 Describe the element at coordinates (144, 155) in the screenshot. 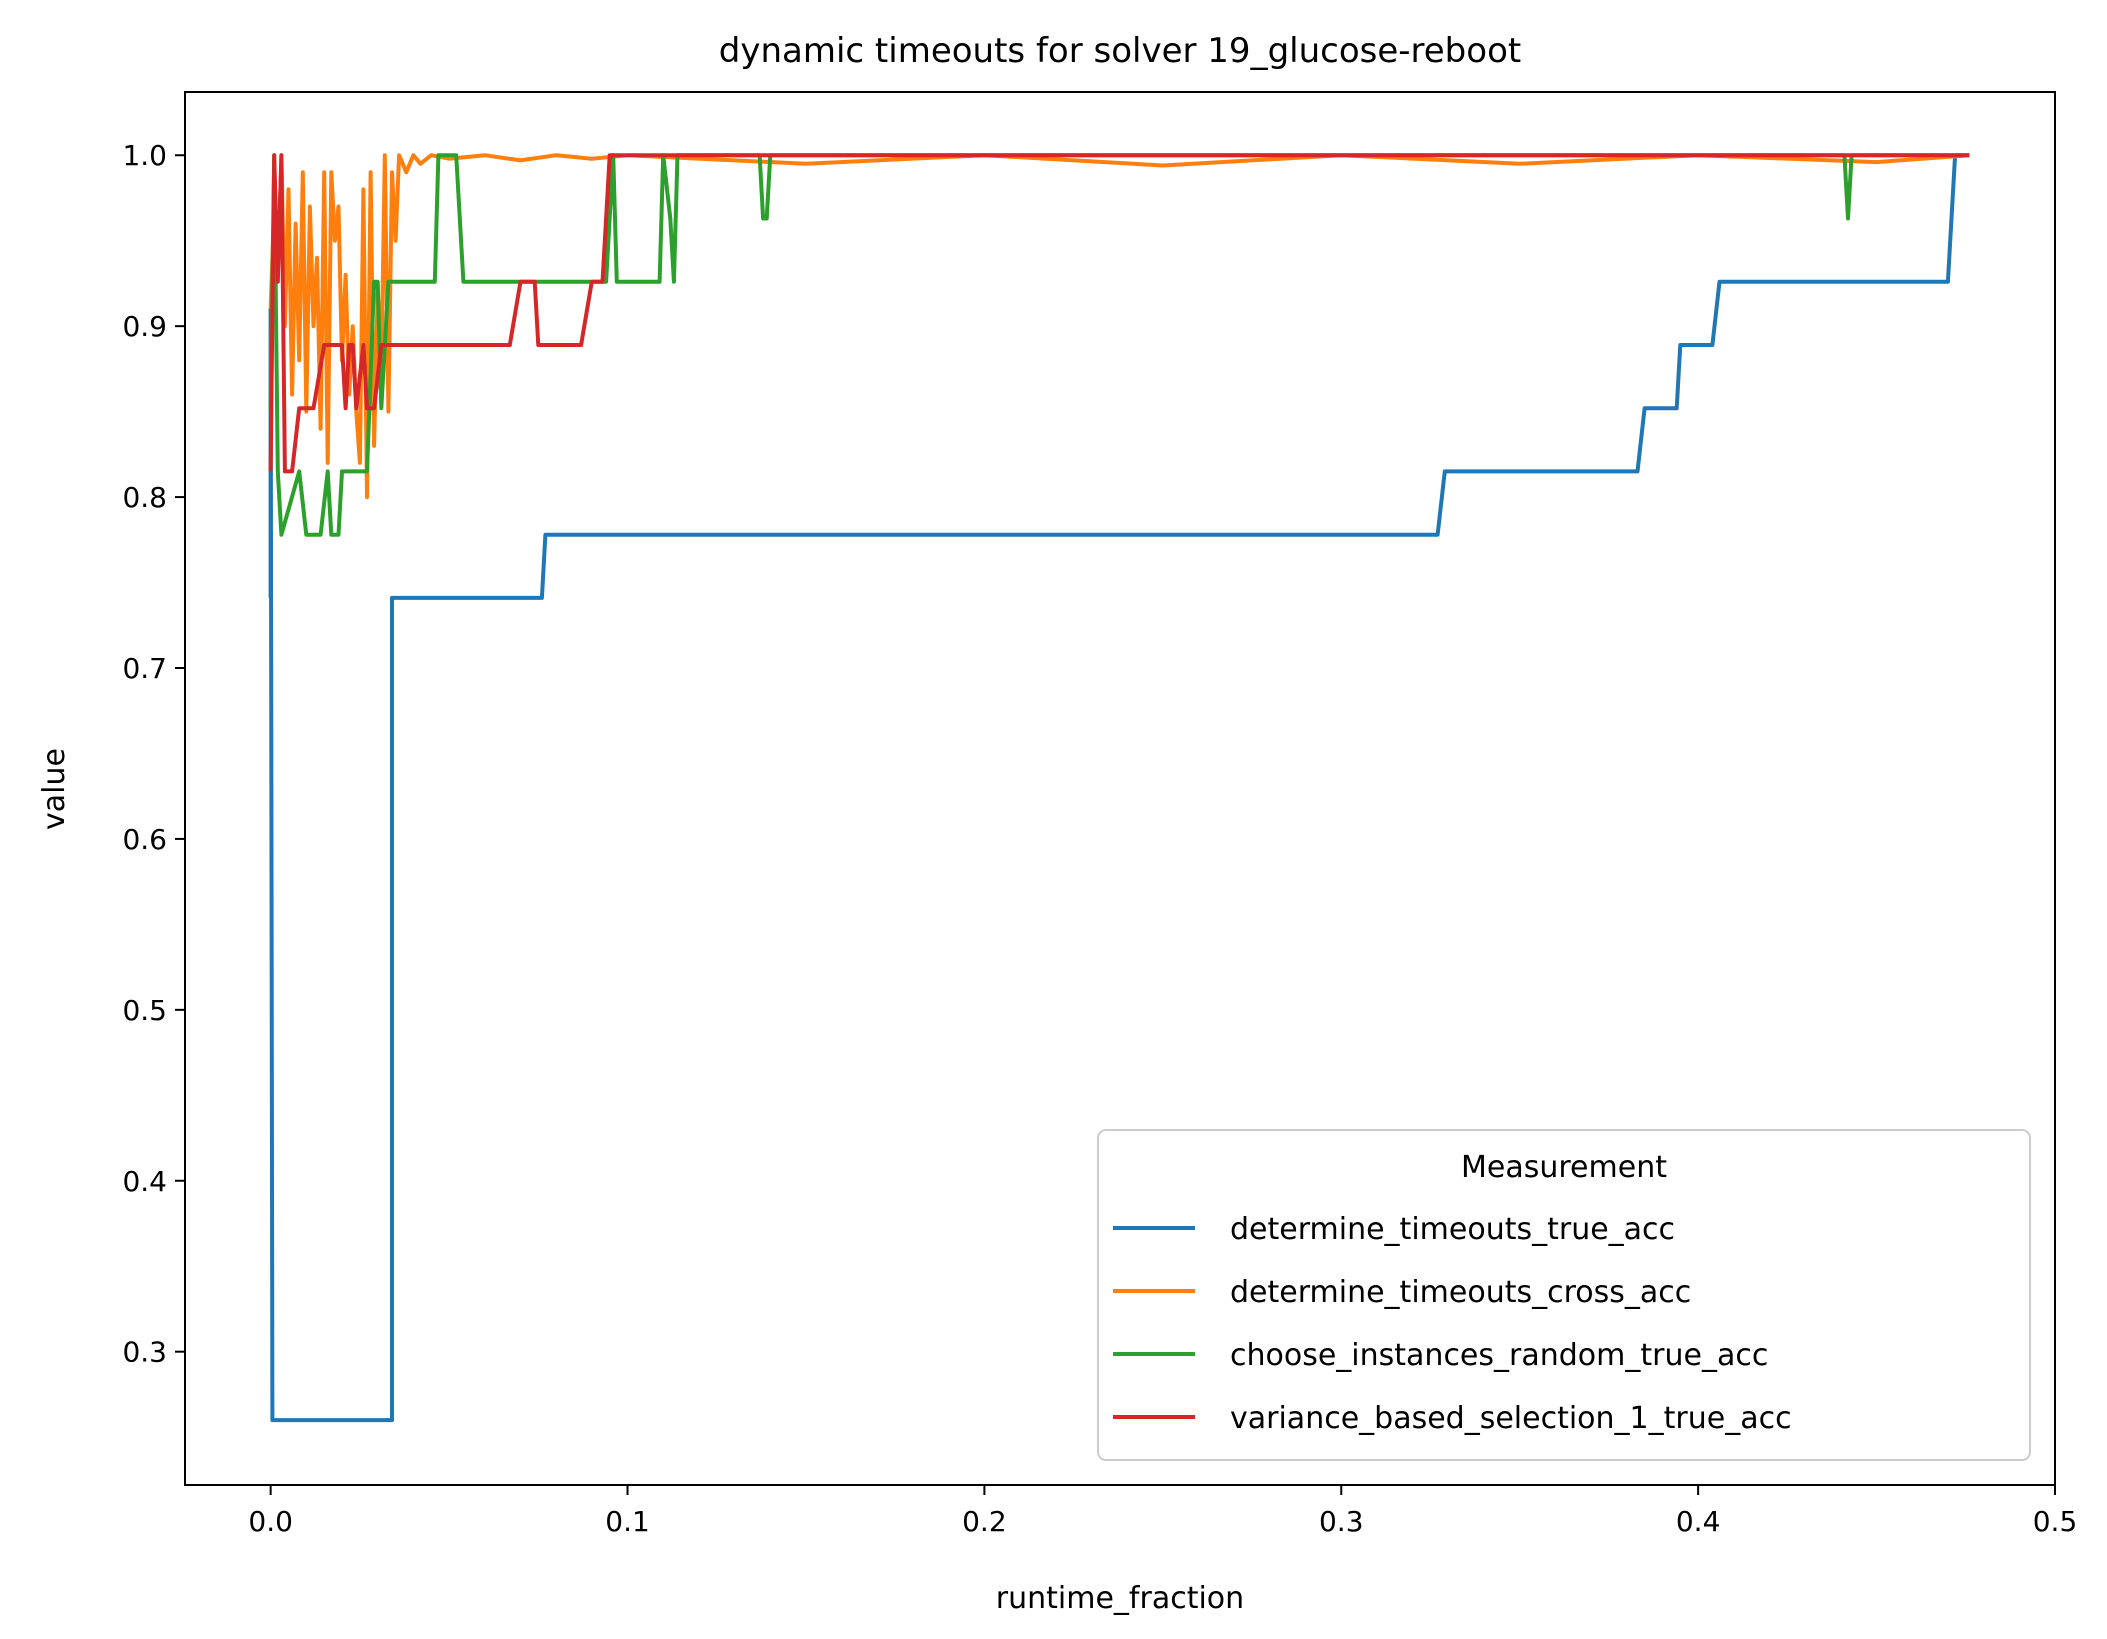

I see `y-tick-label: 1.0` at that location.